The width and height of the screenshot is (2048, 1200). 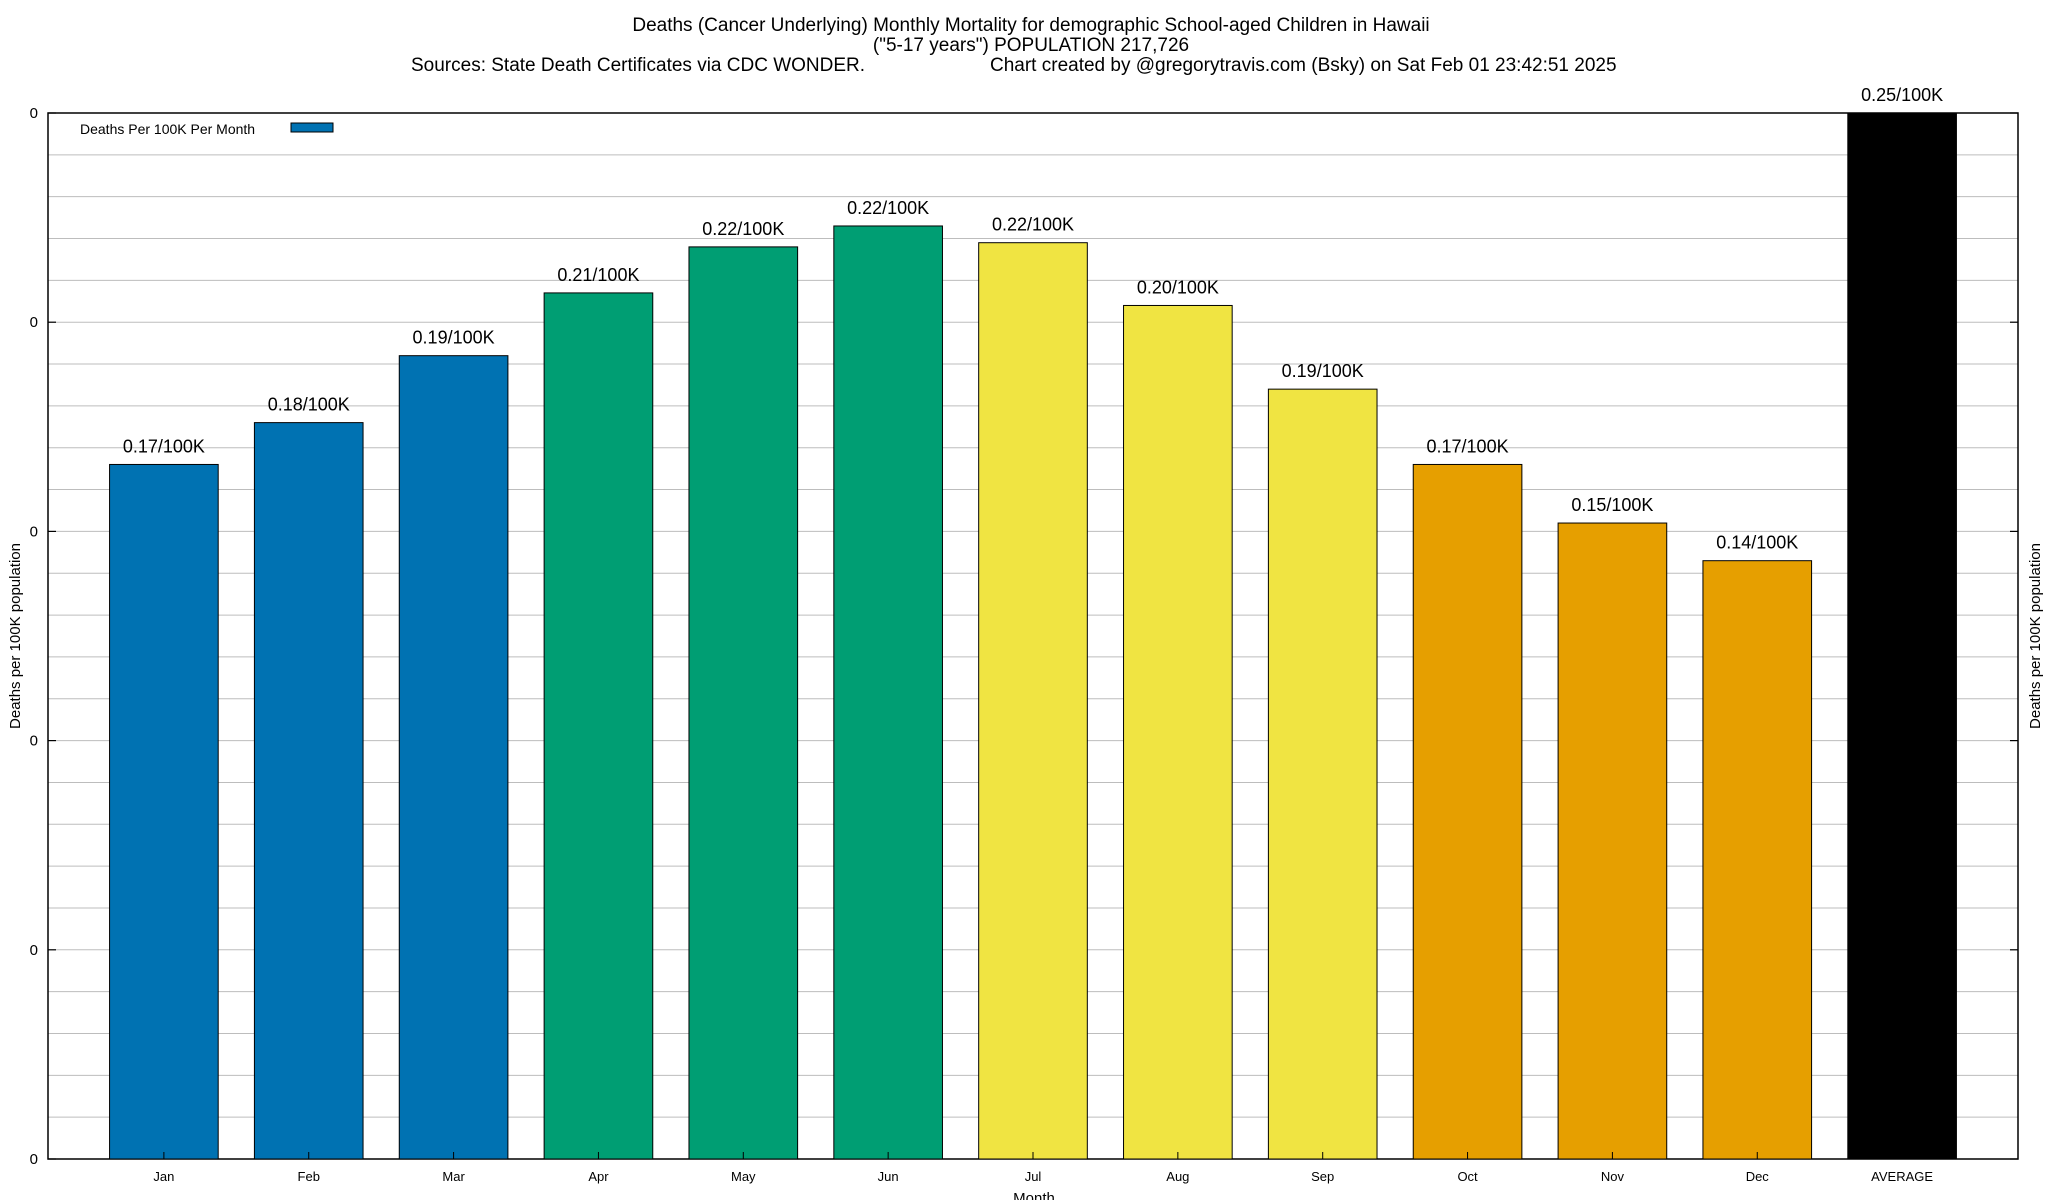 I want to click on x-tick-label: Jan, so click(x=163, y=1176).